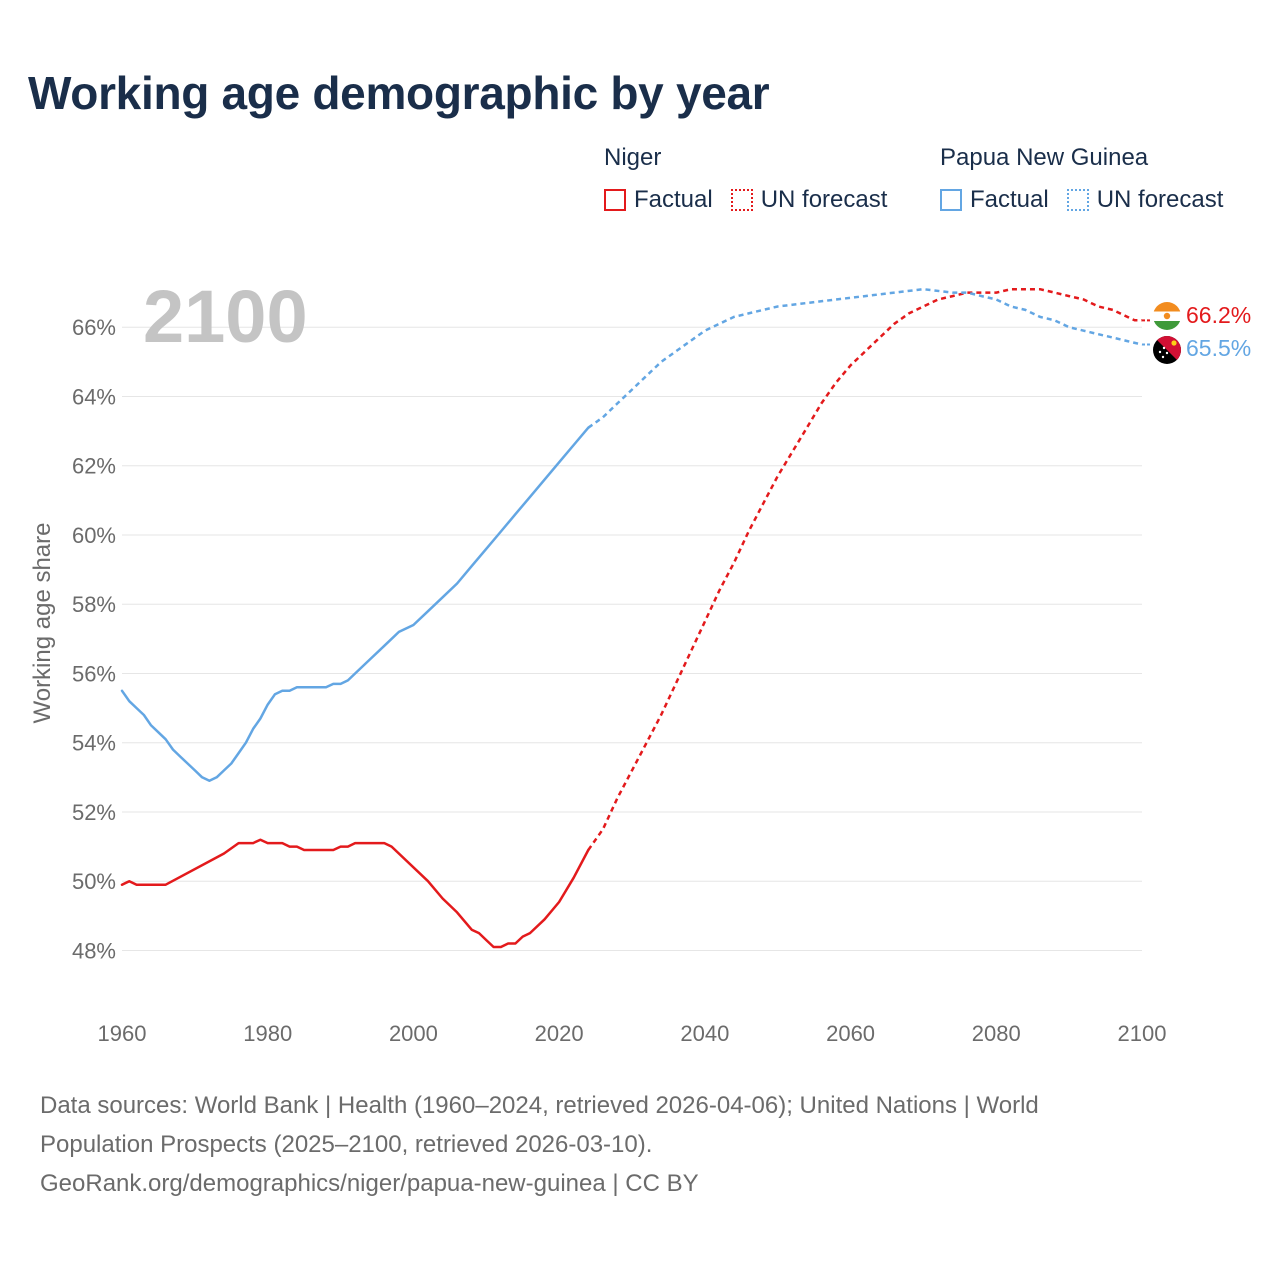 This screenshot has width=1280, height=1280. What do you see at coordinates (1167, 316) in the screenshot?
I see `niger-flag-icon` at bounding box center [1167, 316].